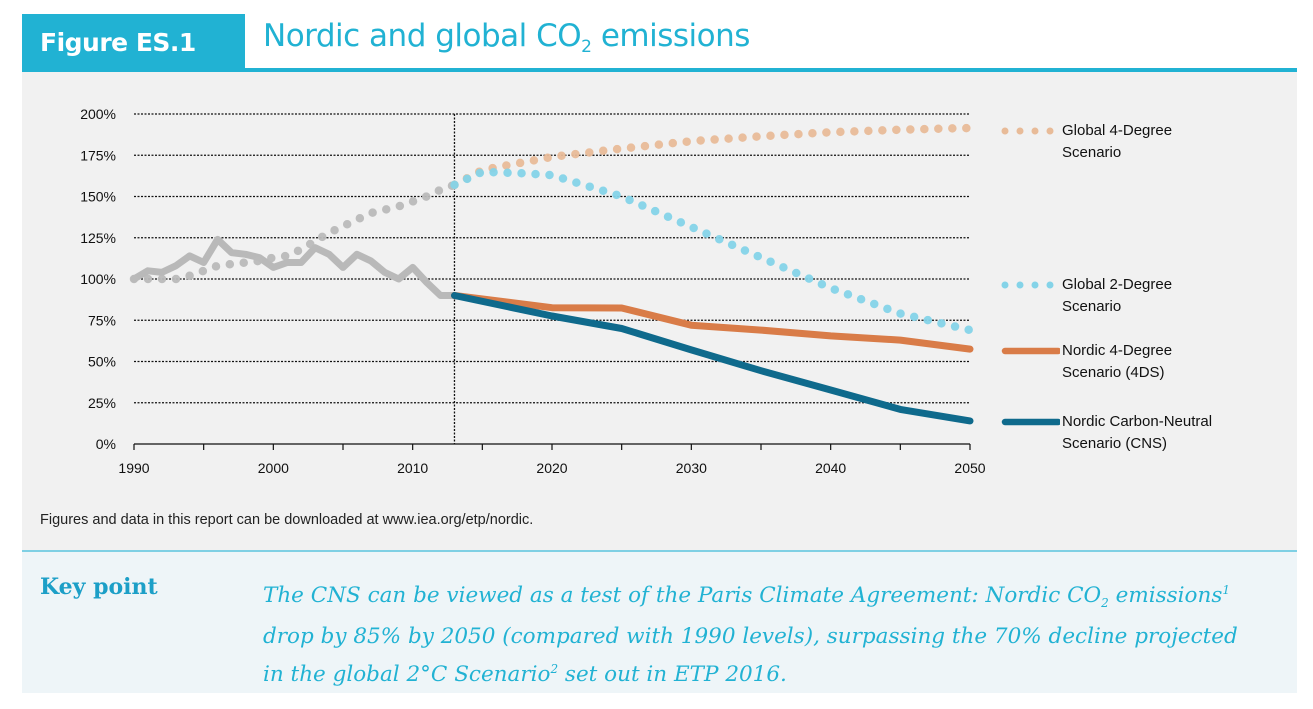 The image size is (1313, 709). What do you see at coordinates (1165, 595) in the screenshot?
I see `key-point-text-part: emissions` at bounding box center [1165, 595].